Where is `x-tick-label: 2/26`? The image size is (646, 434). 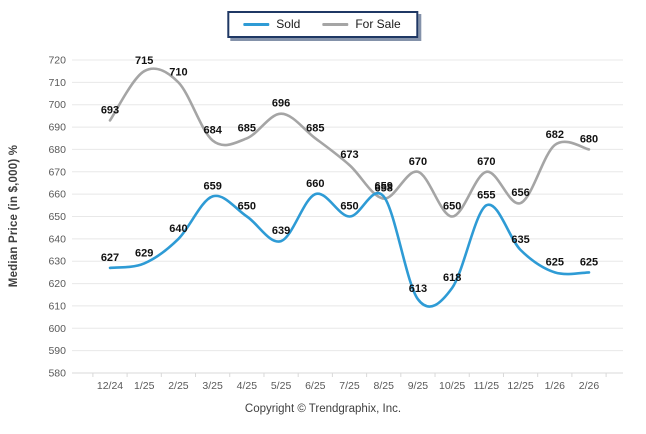 x-tick-label: 2/26 is located at coordinates (589, 386).